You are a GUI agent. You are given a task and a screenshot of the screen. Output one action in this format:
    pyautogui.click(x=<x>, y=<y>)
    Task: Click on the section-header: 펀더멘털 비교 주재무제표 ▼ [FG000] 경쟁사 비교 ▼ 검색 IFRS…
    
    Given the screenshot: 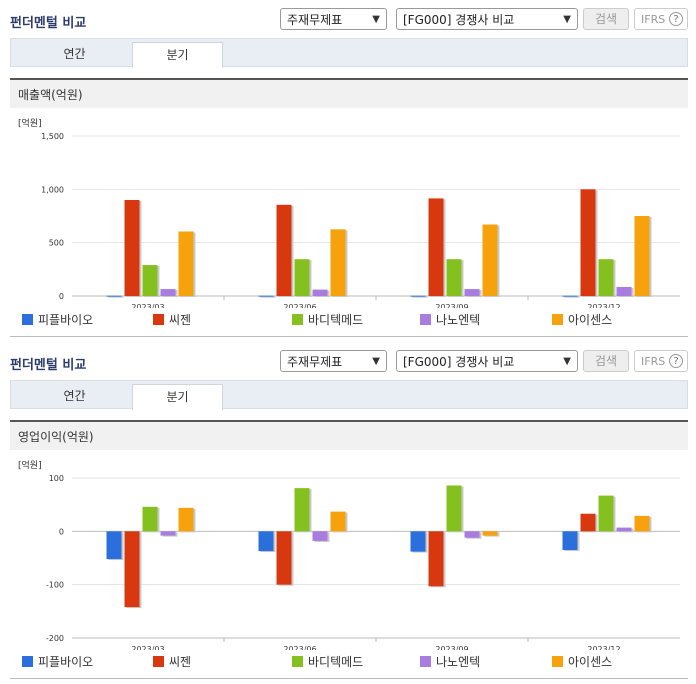 What is the action you would take?
    pyautogui.click(x=348, y=18)
    